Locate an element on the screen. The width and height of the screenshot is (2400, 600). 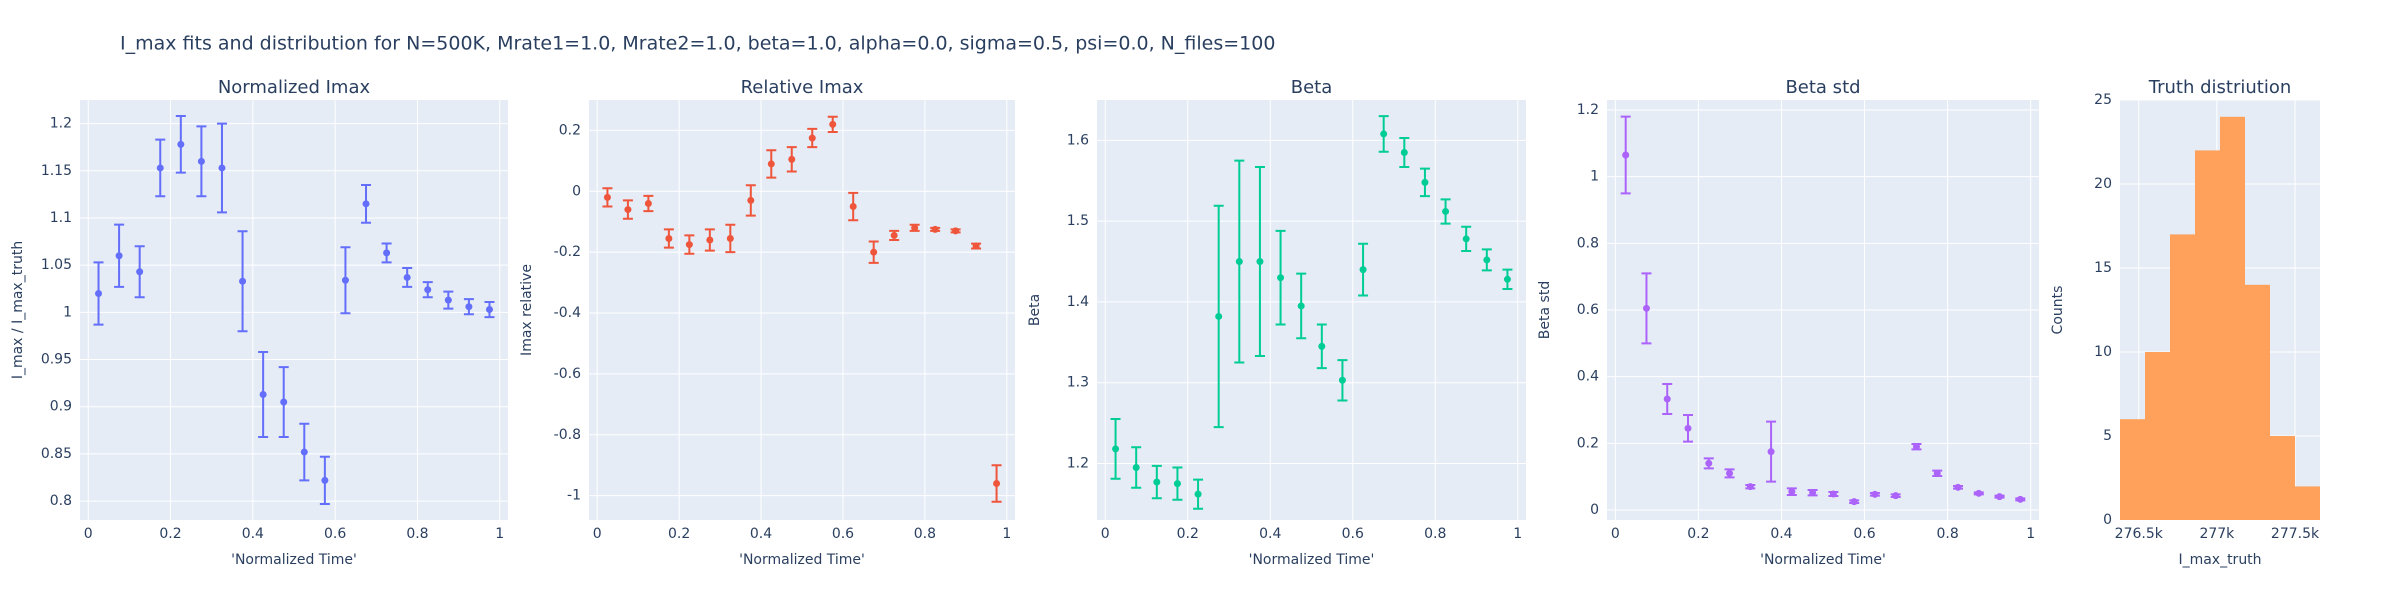
y-tick-label: -0.8 is located at coordinates (567, 435).